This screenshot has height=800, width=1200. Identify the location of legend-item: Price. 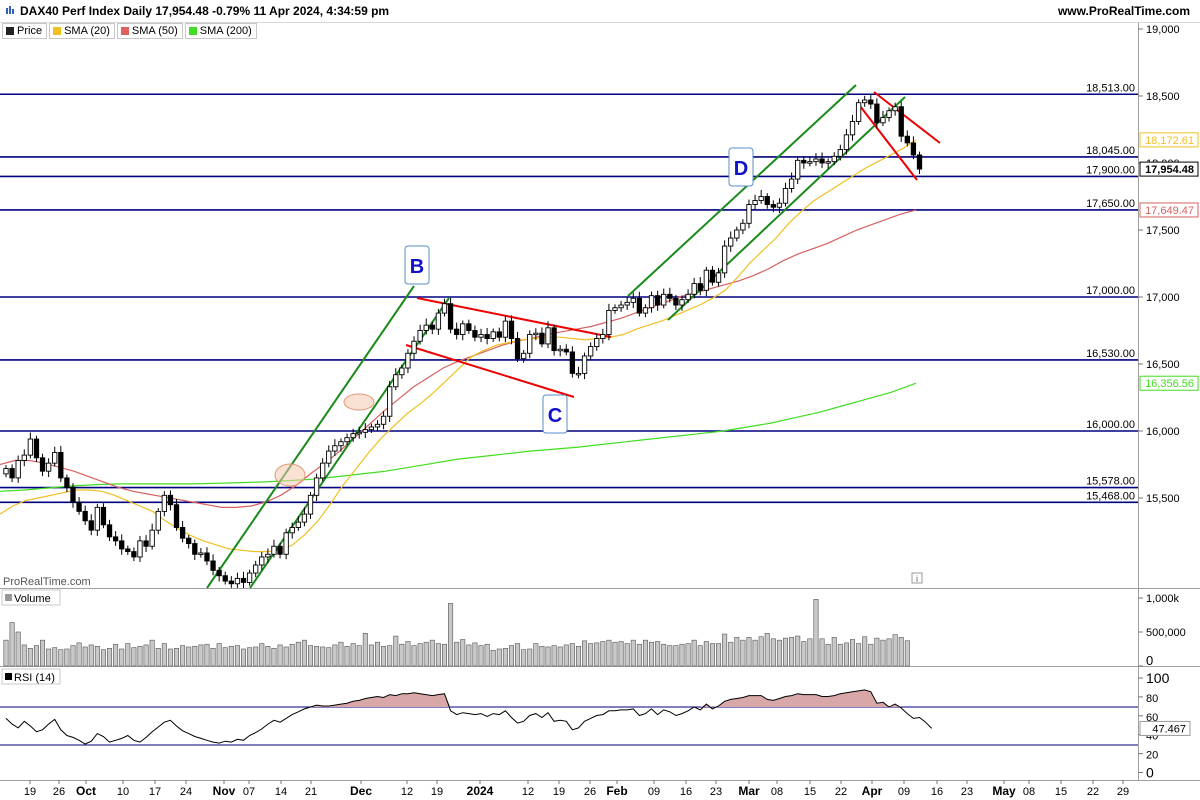
(25, 31).